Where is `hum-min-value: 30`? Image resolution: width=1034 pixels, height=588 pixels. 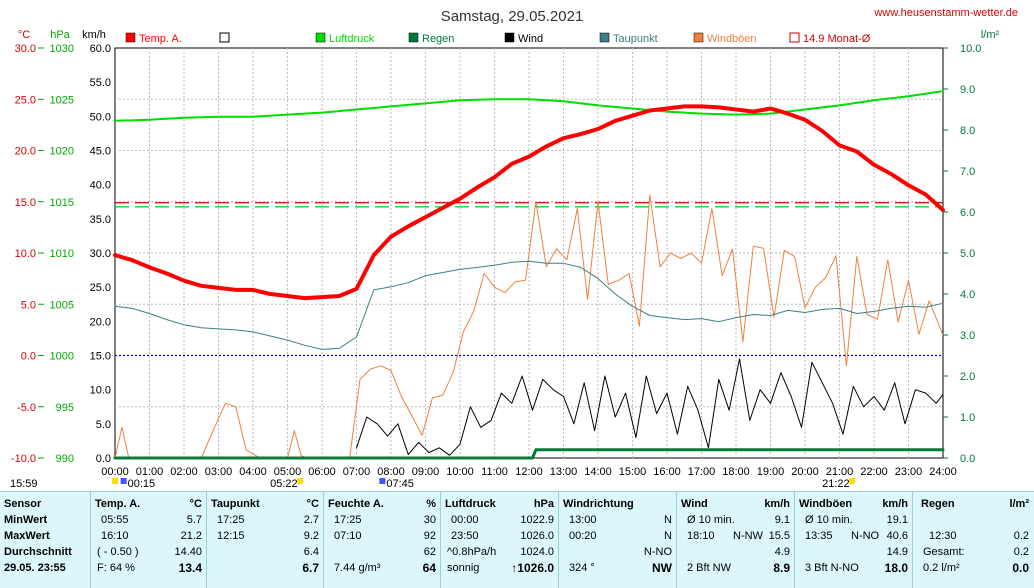 hum-min-value: 30 is located at coordinates (429, 520).